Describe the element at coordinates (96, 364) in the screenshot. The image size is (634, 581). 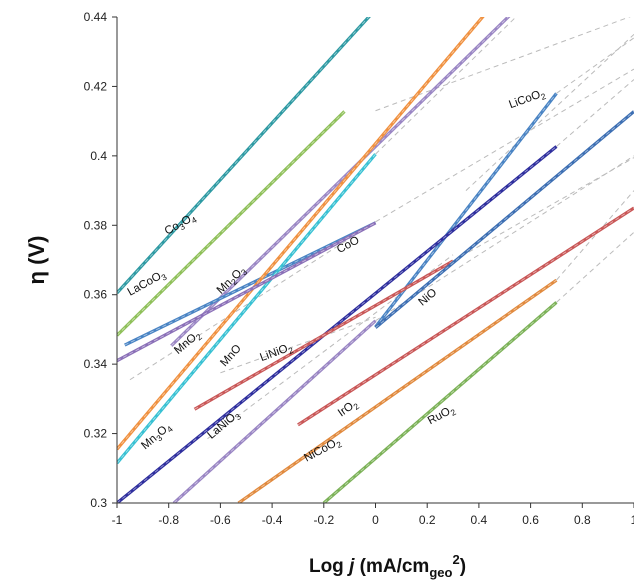
I see `y-tick-label: 0.34` at that location.